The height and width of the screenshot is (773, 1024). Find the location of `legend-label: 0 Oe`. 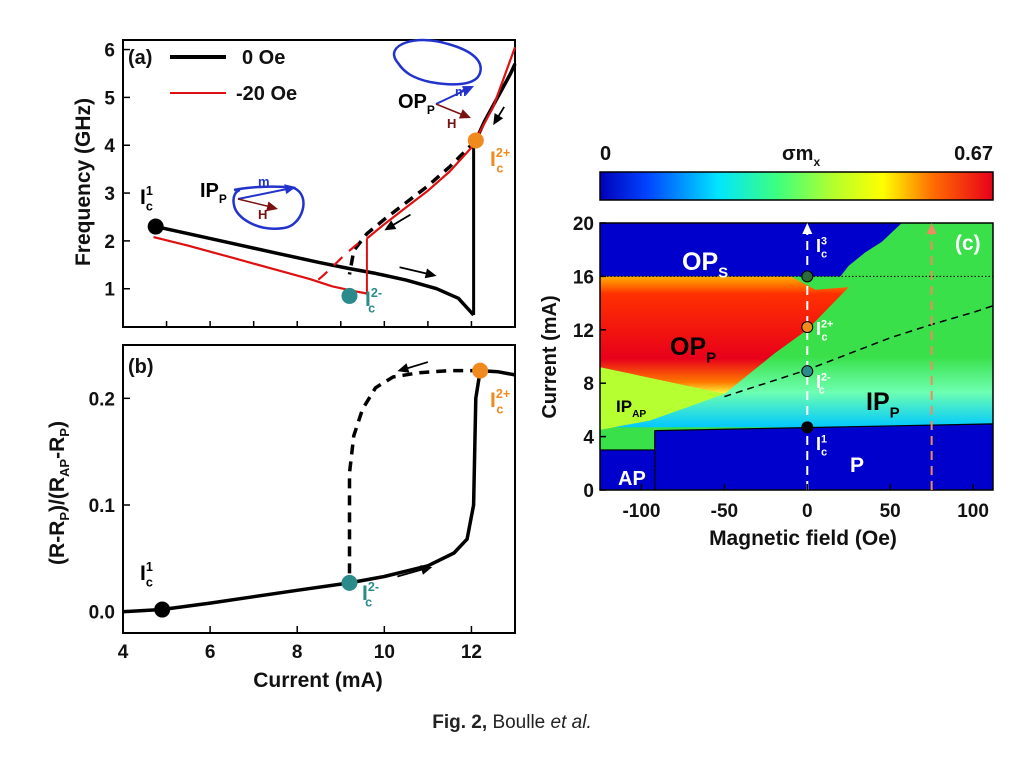

legend-label: 0 Oe is located at coordinates (263, 58).